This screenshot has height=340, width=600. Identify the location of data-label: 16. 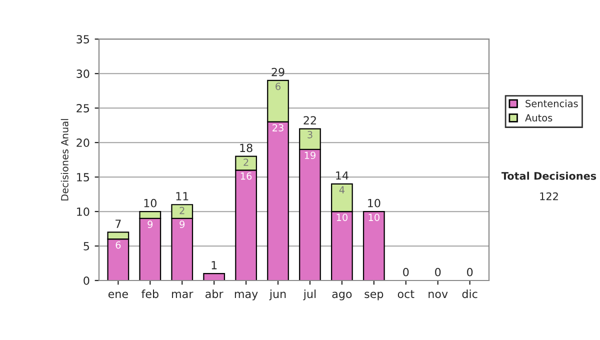
(246, 176).